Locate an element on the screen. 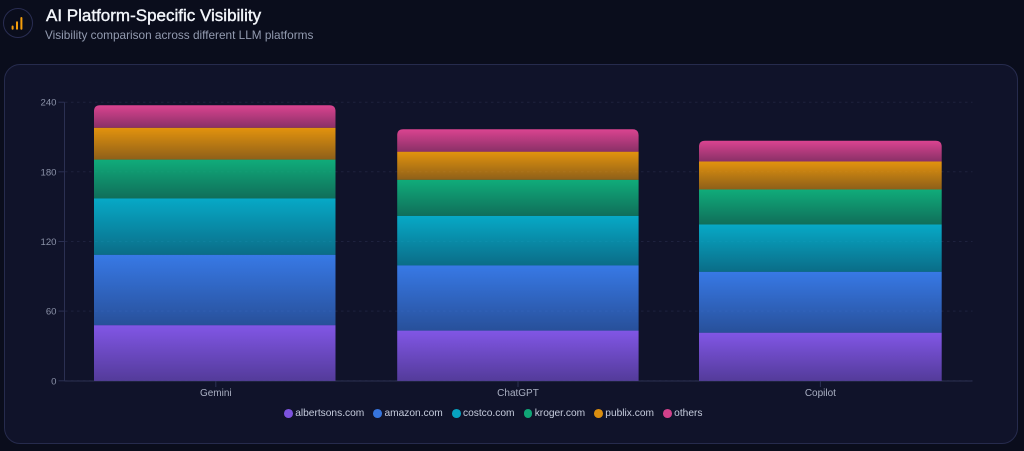 The image size is (1024, 451). svg-text: 0 is located at coordinates (53, 381).